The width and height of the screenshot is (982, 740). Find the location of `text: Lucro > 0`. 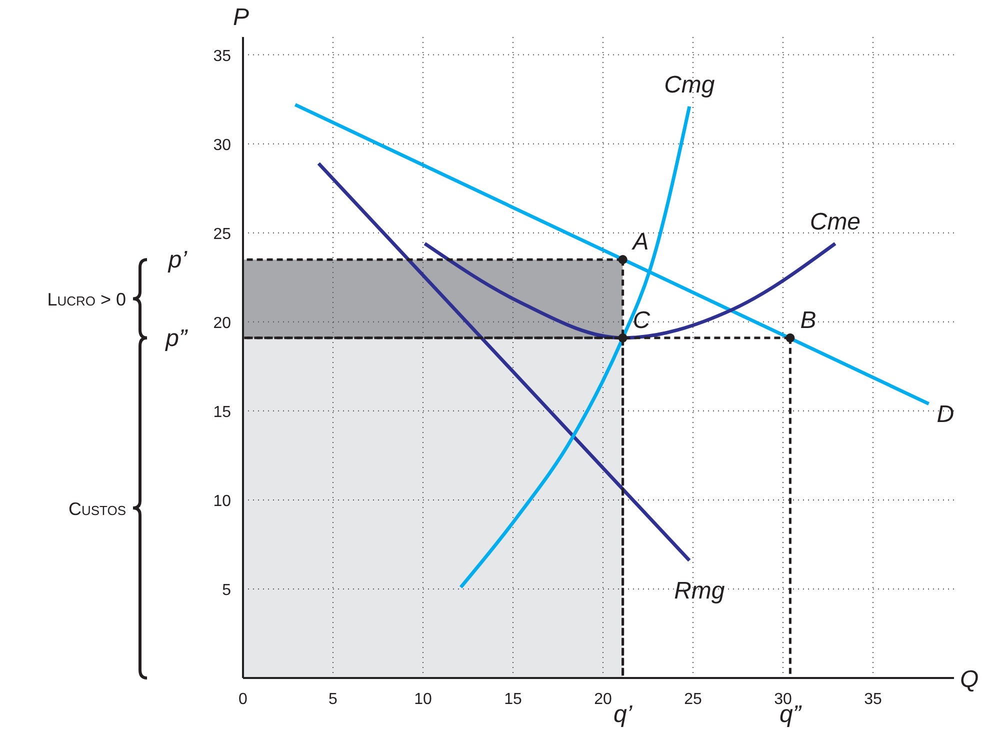

text: Lucro > 0 is located at coordinates (86, 300).